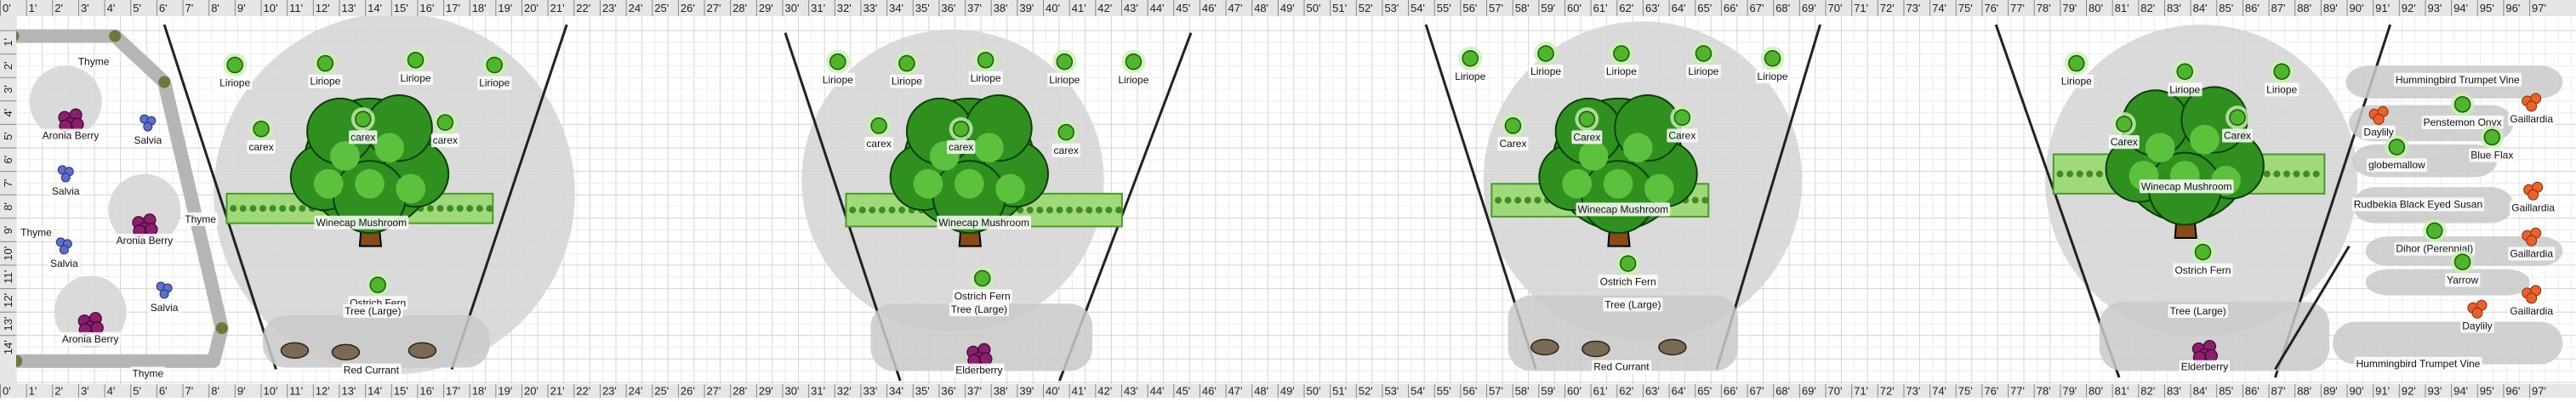  I want to click on plant-label: Thyme, so click(147, 373).